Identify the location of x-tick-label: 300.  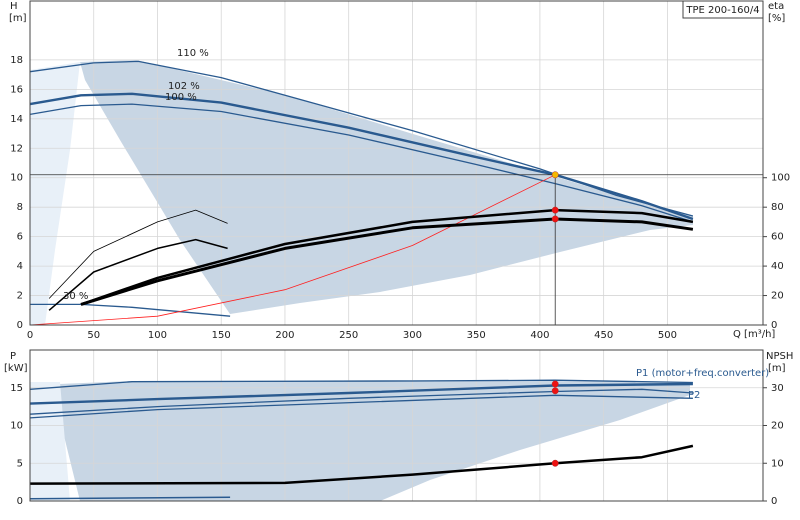
(412, 335).